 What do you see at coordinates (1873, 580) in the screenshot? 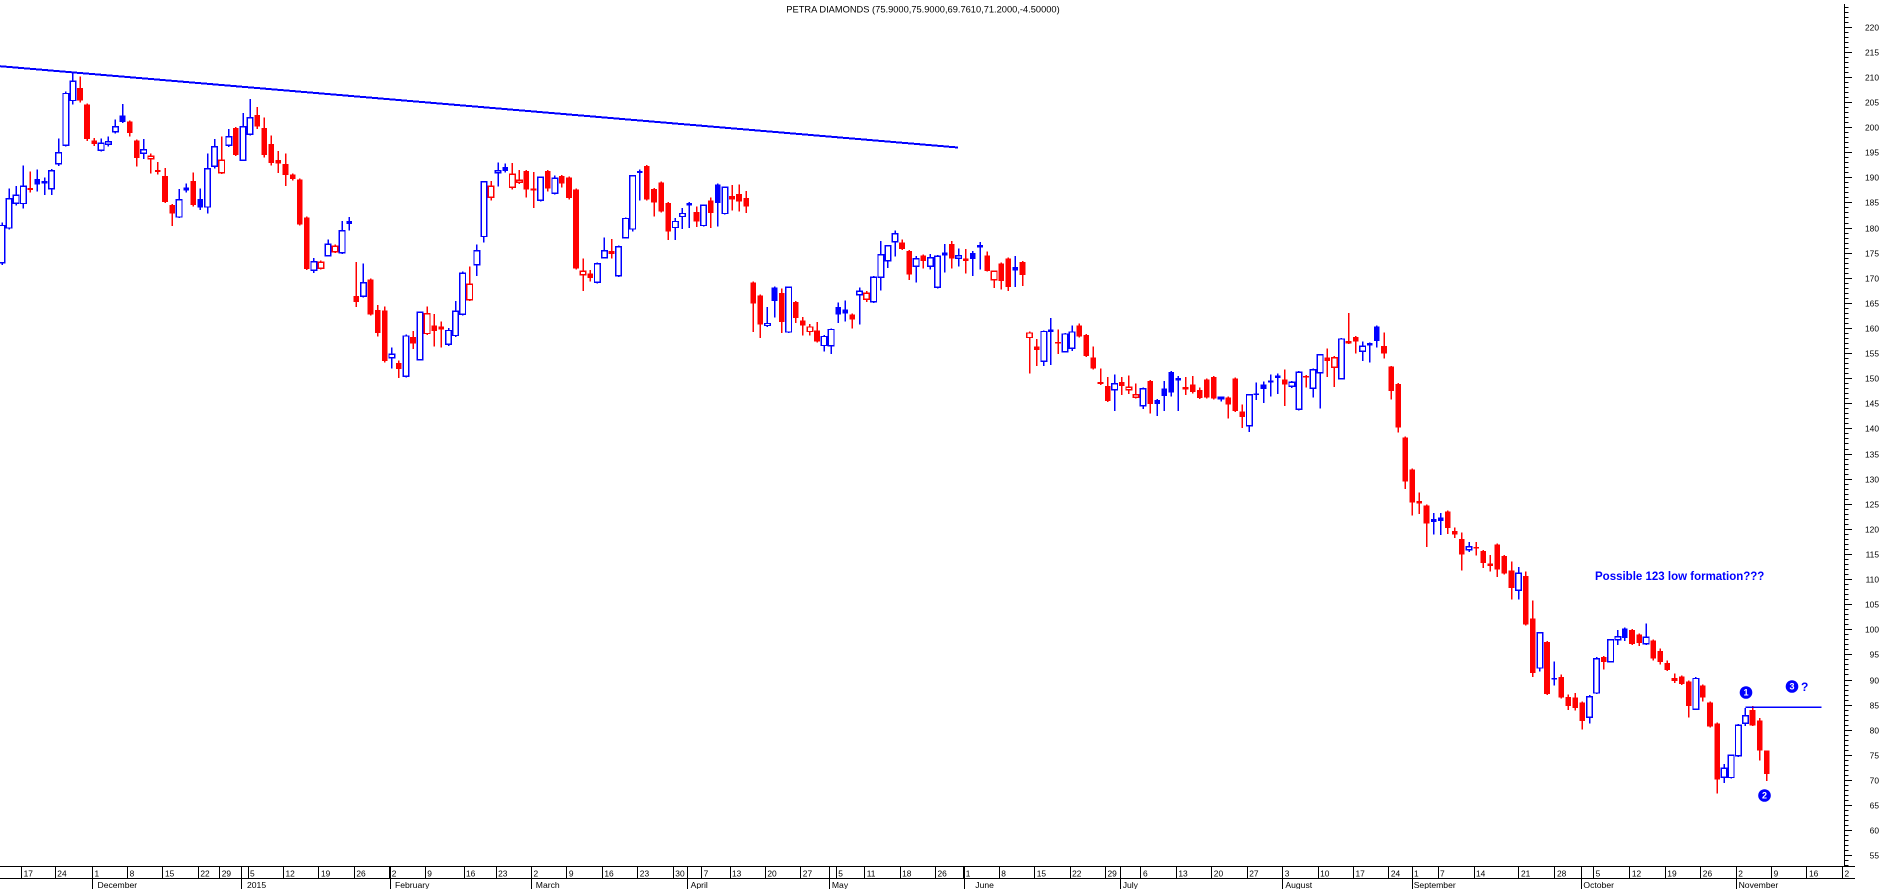
I see `svg-text: 110` at bounding box center [1873, 580].